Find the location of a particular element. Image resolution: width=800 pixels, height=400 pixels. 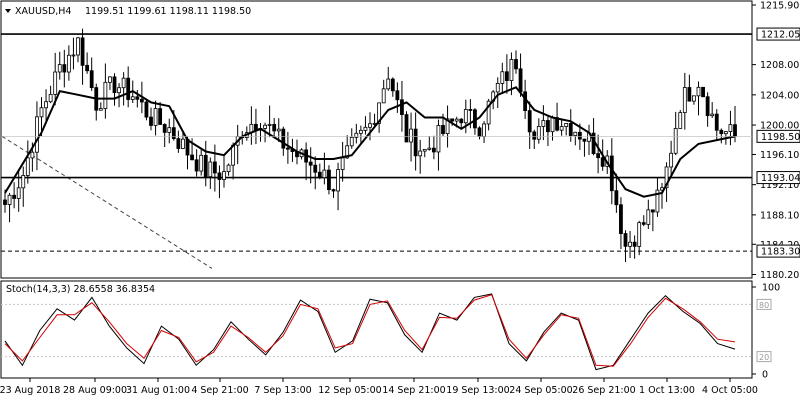

symbol-label: XAUUSD,H4 is located at coordinates (43, 11).